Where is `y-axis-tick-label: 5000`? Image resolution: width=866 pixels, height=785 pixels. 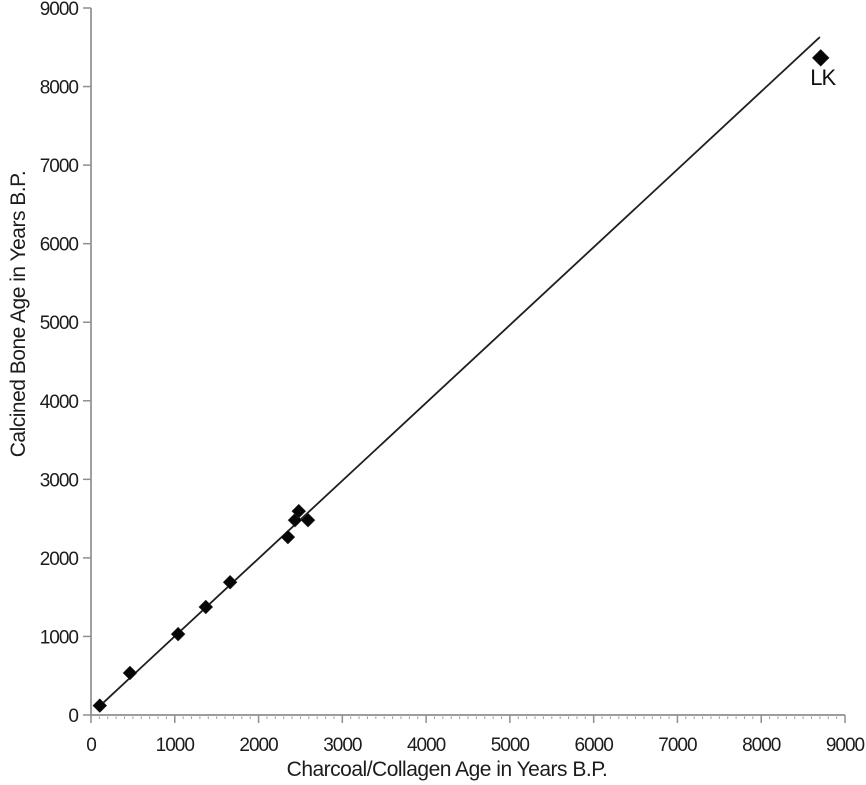 y-axis-tick-label: 5000 is located at coordinates (59, 323).